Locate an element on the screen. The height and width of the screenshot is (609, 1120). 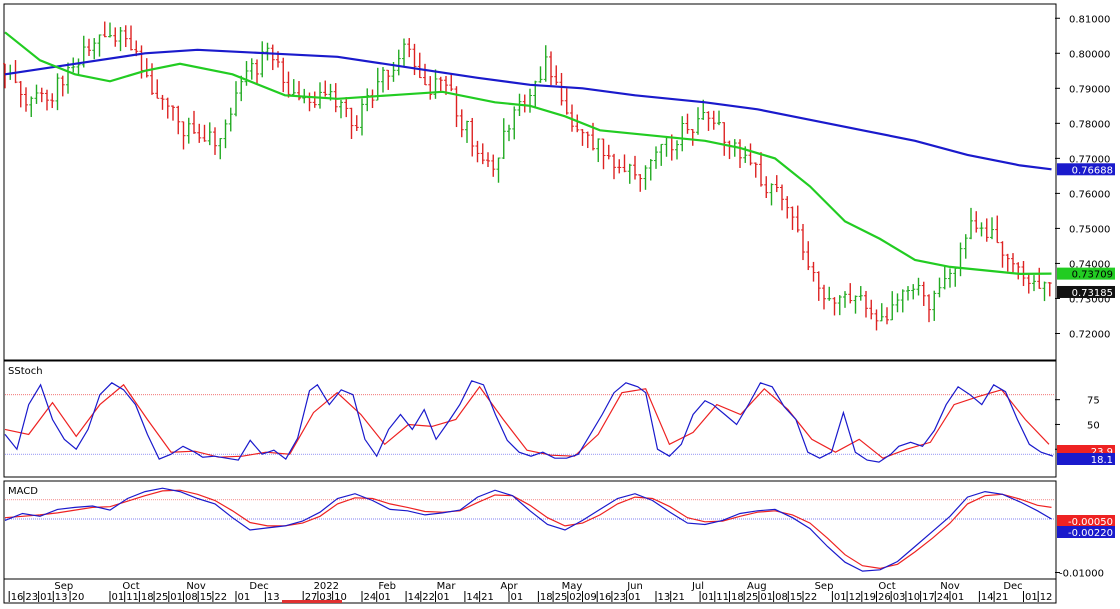
macd-line is located at coordinates (528, 529).